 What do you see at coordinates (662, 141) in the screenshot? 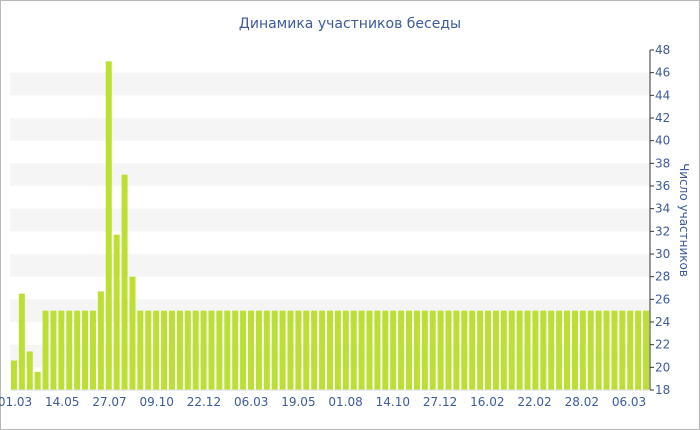
I see `y-tick-label: 40` at bounding box center [662, 141].